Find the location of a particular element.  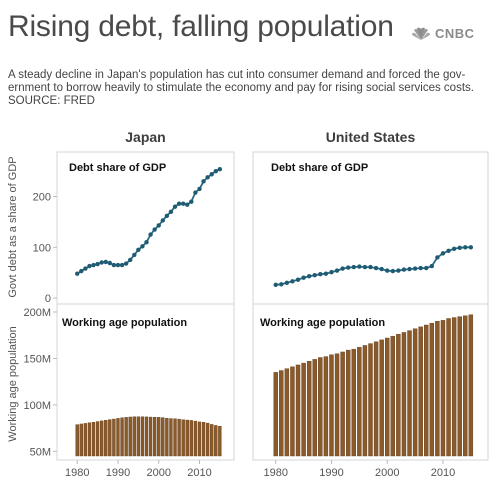

japan-debt-ytick-label: 200 is located at coordinates (42, 198).